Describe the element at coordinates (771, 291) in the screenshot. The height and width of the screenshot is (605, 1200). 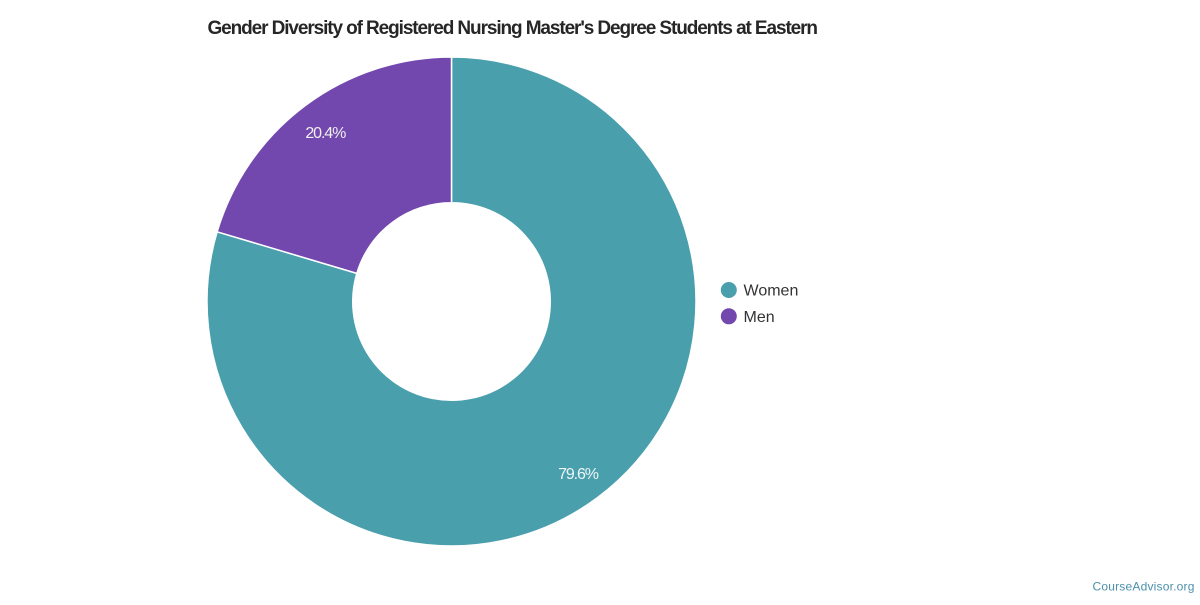
I see `svg-text: Women` at that location.